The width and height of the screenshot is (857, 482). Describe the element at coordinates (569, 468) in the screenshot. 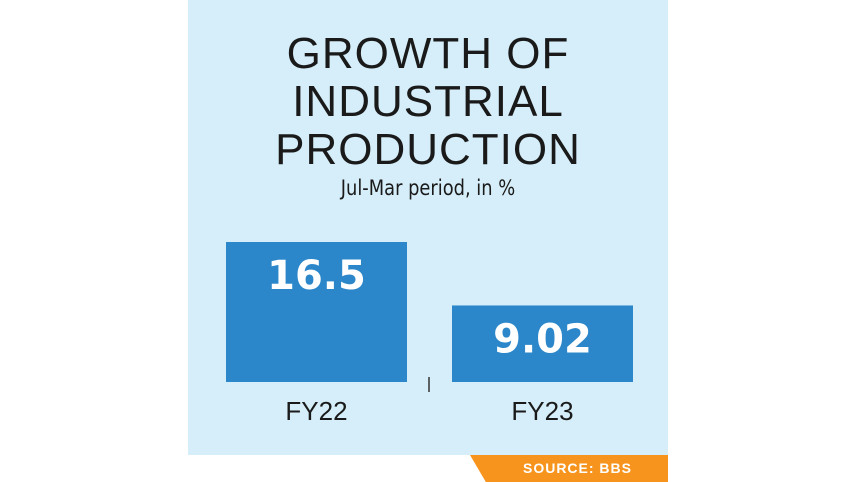

I see `source: SOURCE: BBS` at that location.